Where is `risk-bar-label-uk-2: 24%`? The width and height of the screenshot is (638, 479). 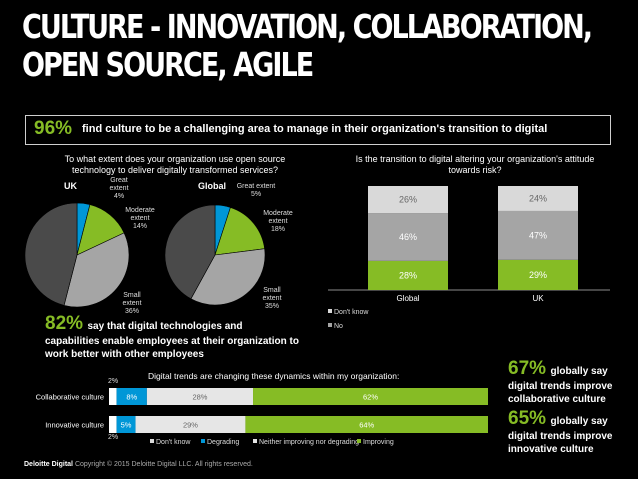
risk-bar-label-uk-2: 24% is located at coordinates (538, 198).